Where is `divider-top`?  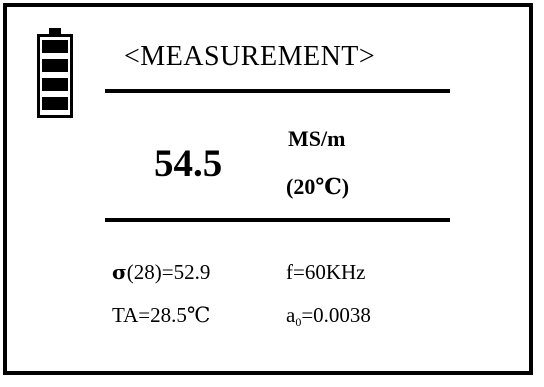 divider-top is located at coordinates (277, 91).